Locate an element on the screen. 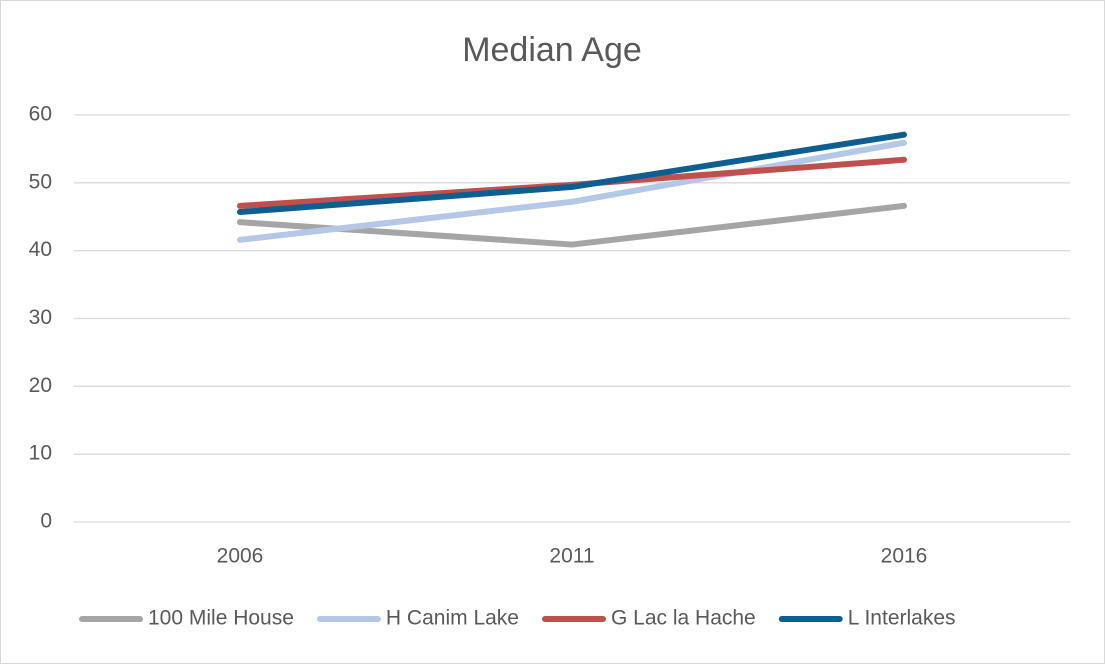 This screenshot has width=1105, height=664. legend-label: G Lac la Hache is located at coordinates (683, 618).